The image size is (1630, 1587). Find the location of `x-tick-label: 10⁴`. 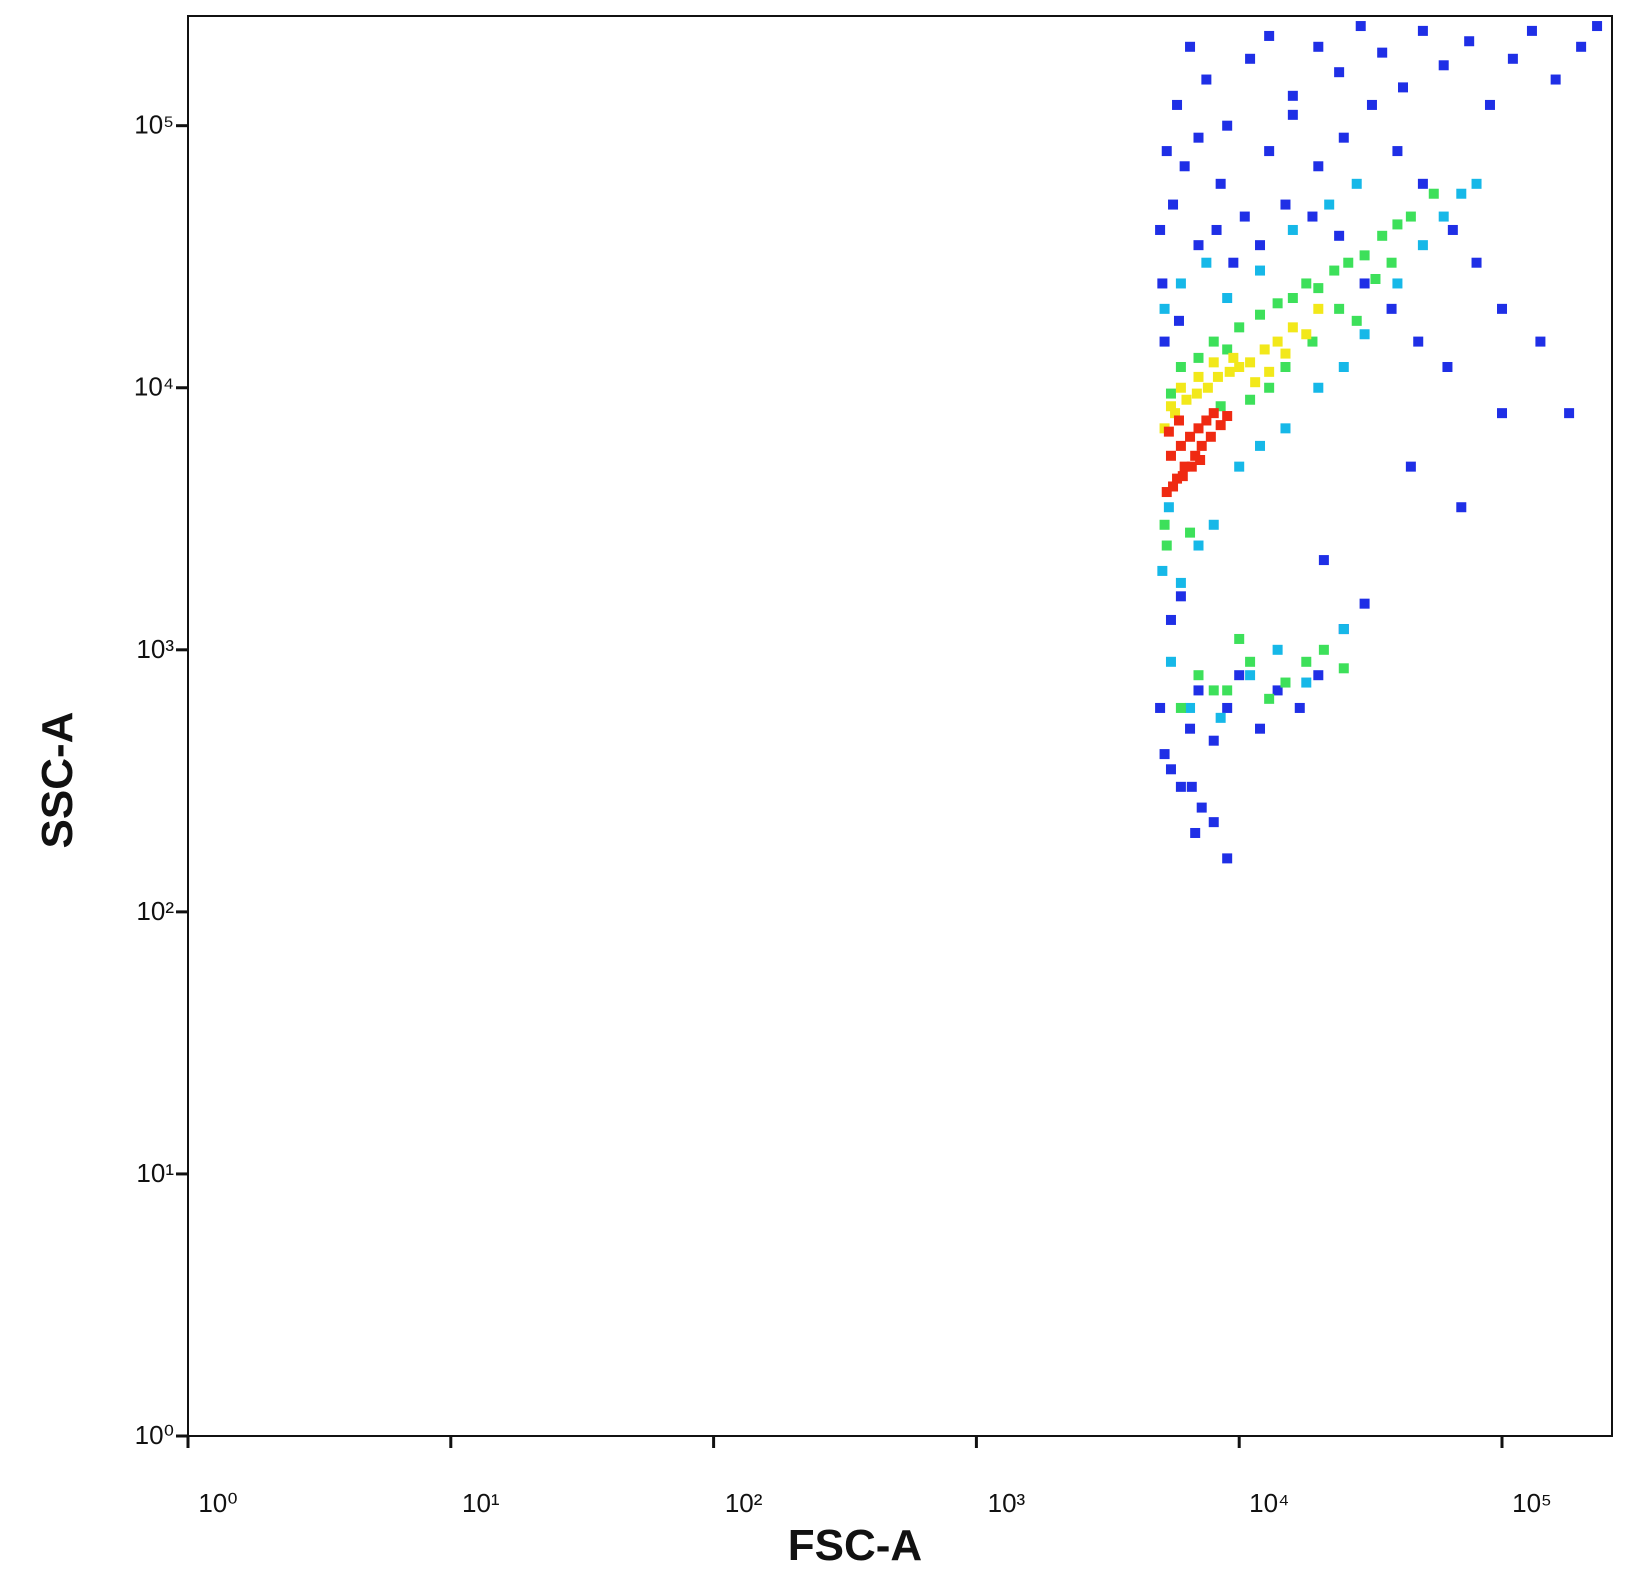

x-tick-label: 10⁴ is located at coordinates (1269, 1503).